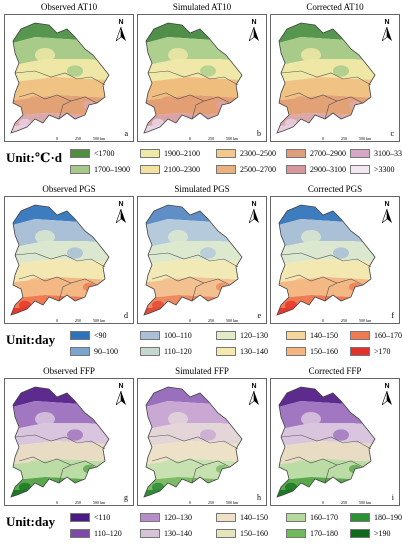 The width and height of the screenshot is (402, 550). Describe the element at coordinates (335, 189) in the screenshot. I see `panel-title: Corrected PGS` at that location.